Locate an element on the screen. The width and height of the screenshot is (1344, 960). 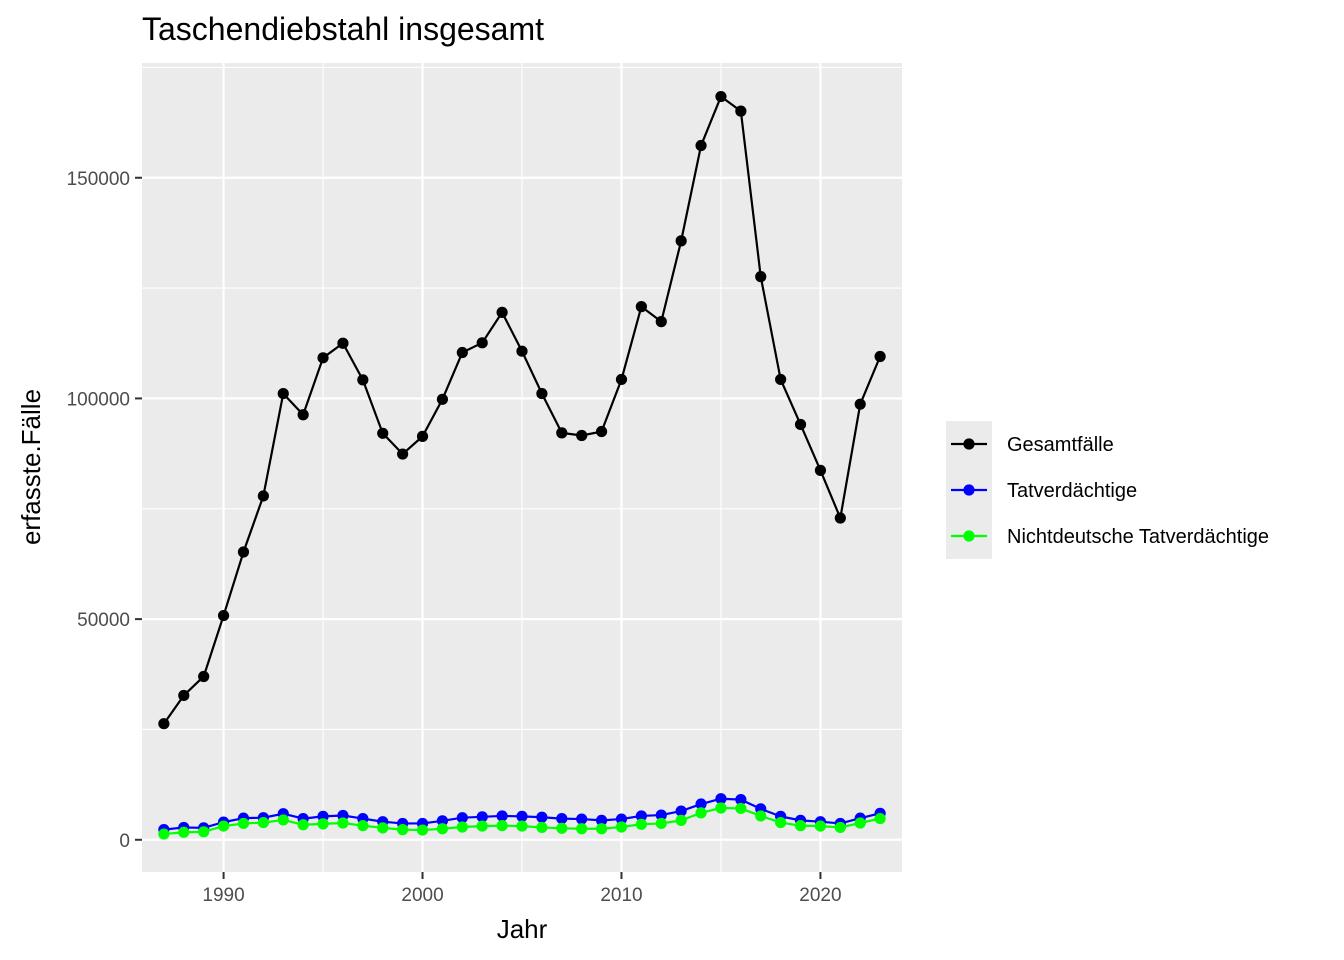
x-tick-label: 2020 is located at coordinates (820, 895).